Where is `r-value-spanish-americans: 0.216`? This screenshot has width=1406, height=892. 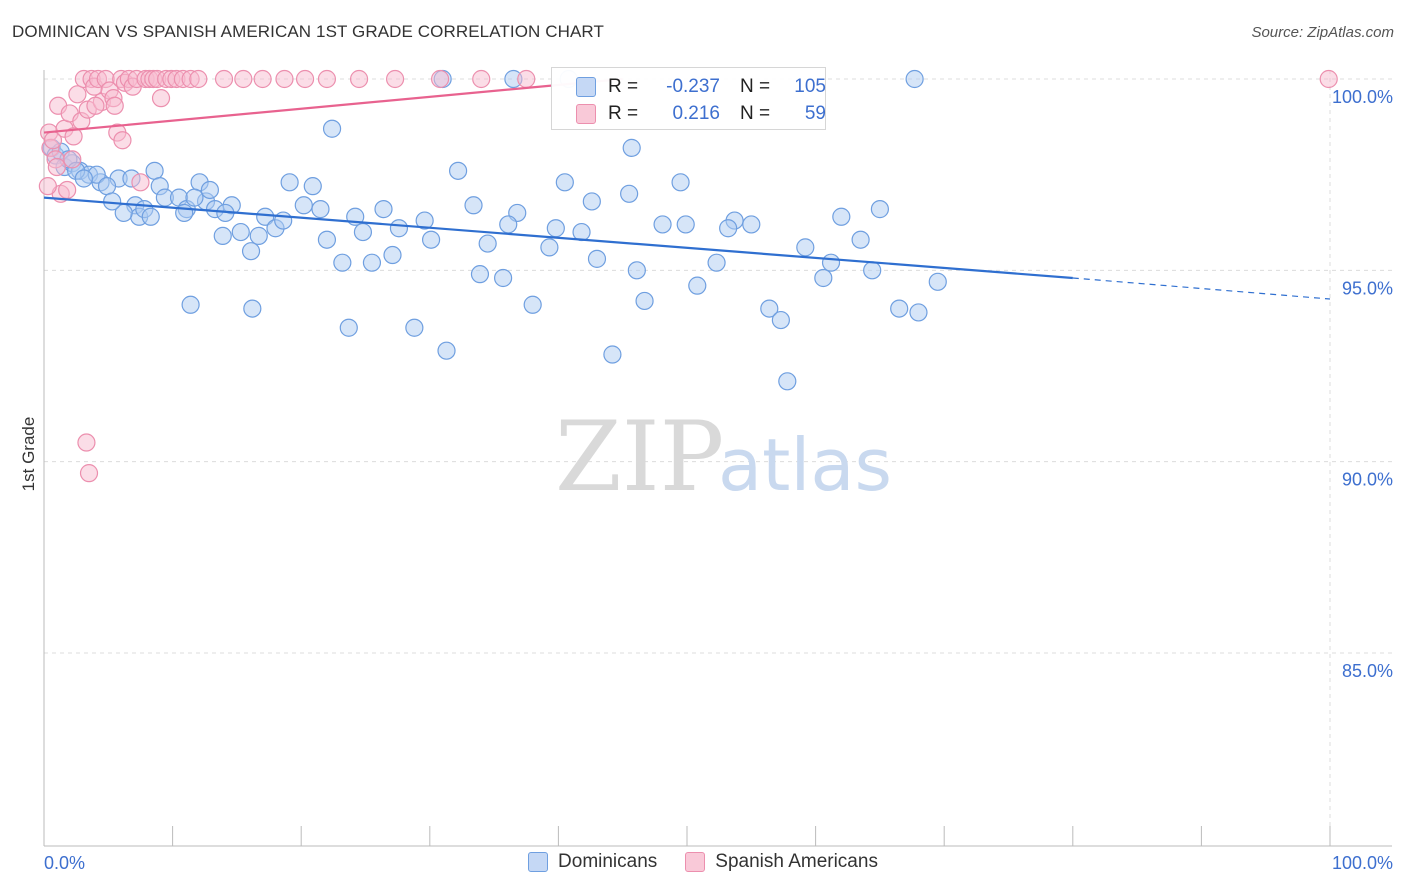
r-value-spanish-americans: 0.216 is located at coordinates (696, 113).